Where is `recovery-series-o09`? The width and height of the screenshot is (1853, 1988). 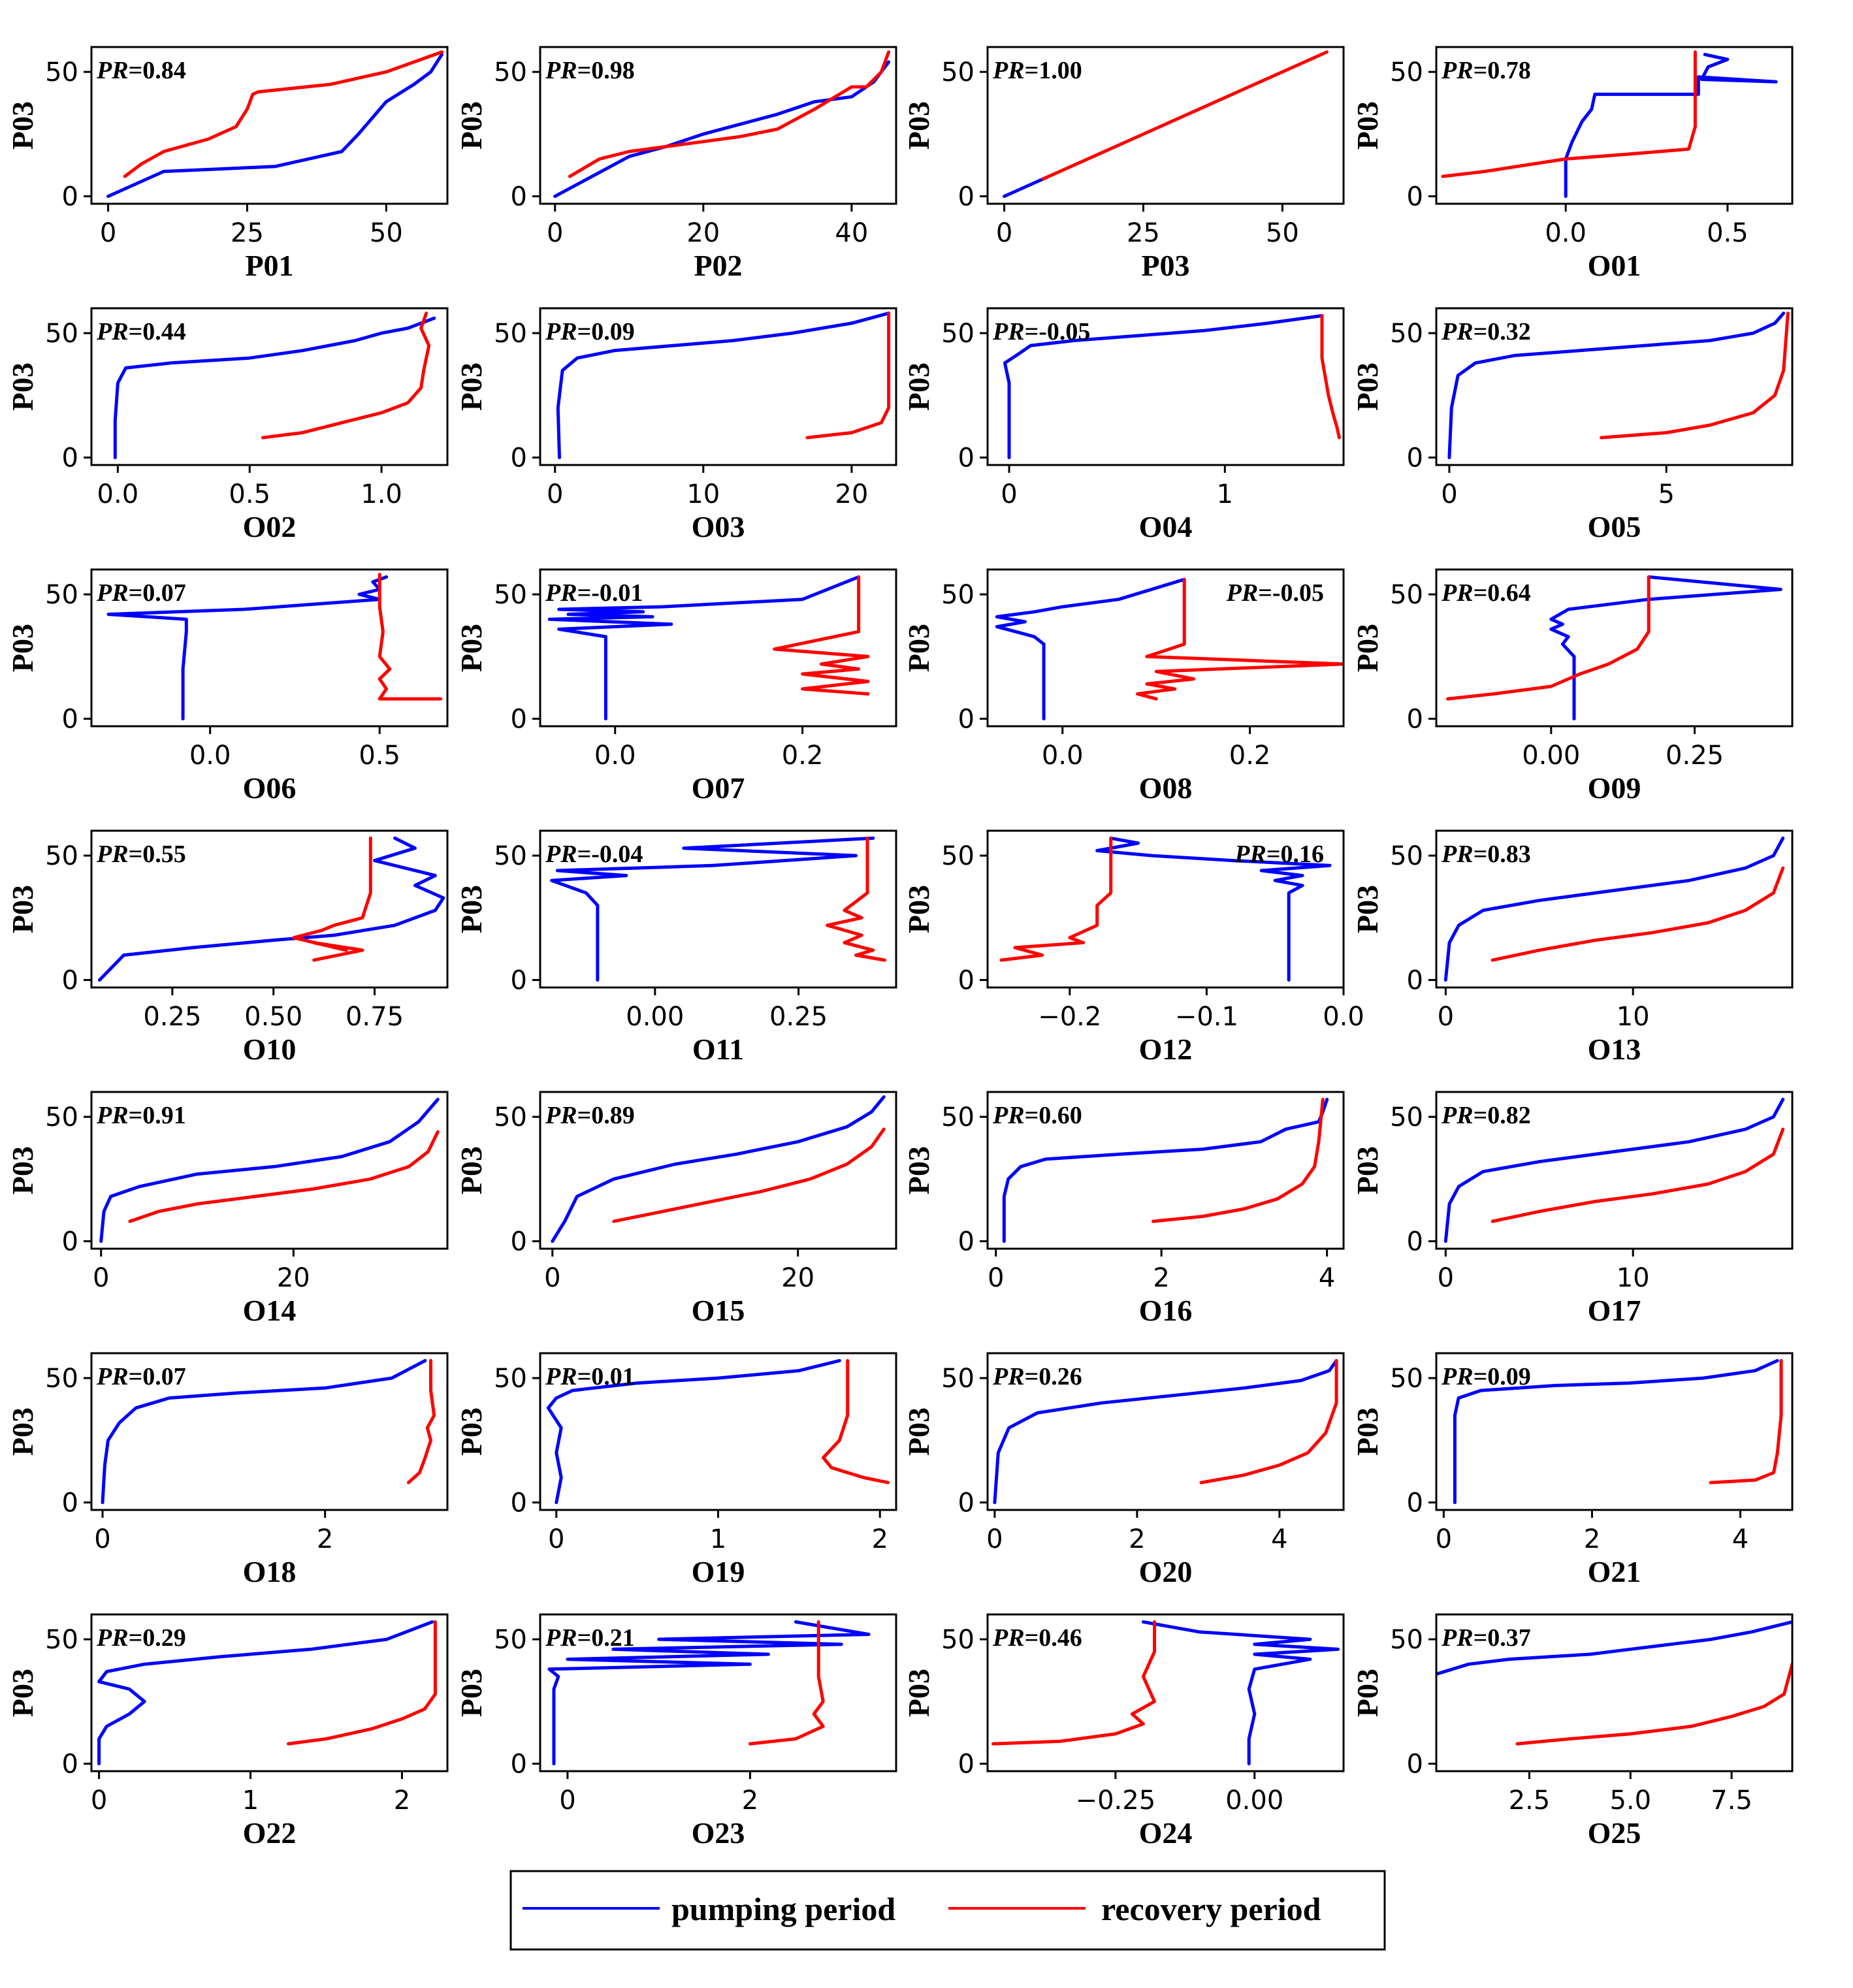
recovery-series-o09 is located at coordinates (1548, 638).